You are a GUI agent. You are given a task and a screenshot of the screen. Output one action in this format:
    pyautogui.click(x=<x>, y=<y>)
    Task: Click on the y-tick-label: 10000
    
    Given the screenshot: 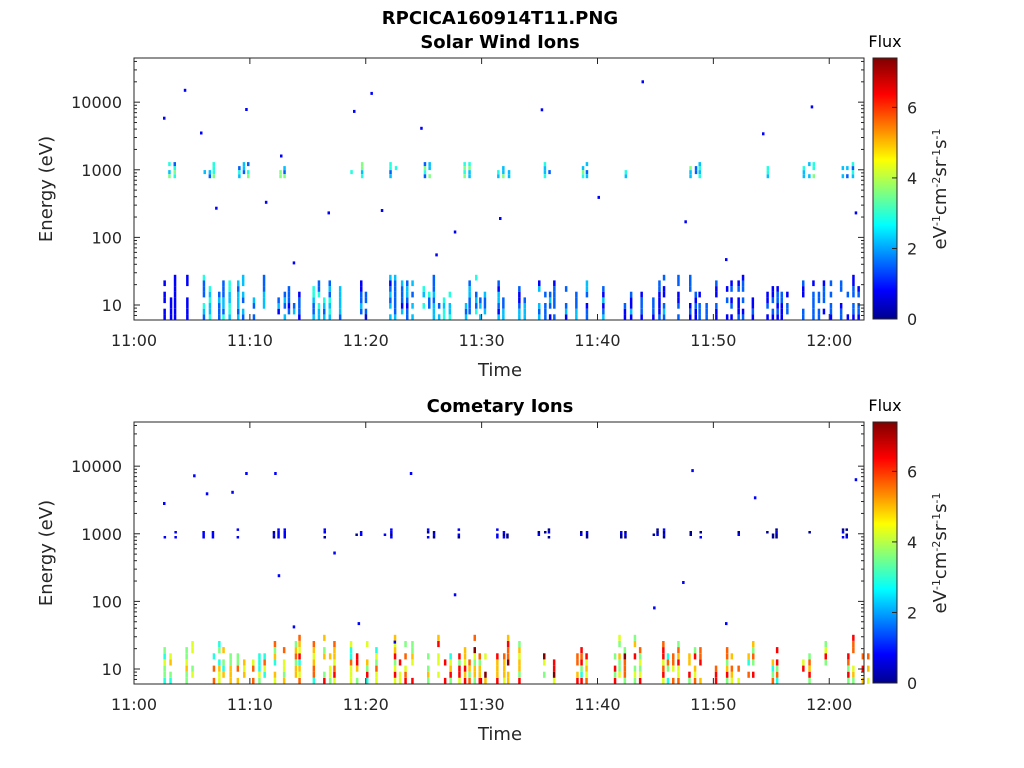 What is the action you would take?
    pyautogui.click(x=96, y=466)
    